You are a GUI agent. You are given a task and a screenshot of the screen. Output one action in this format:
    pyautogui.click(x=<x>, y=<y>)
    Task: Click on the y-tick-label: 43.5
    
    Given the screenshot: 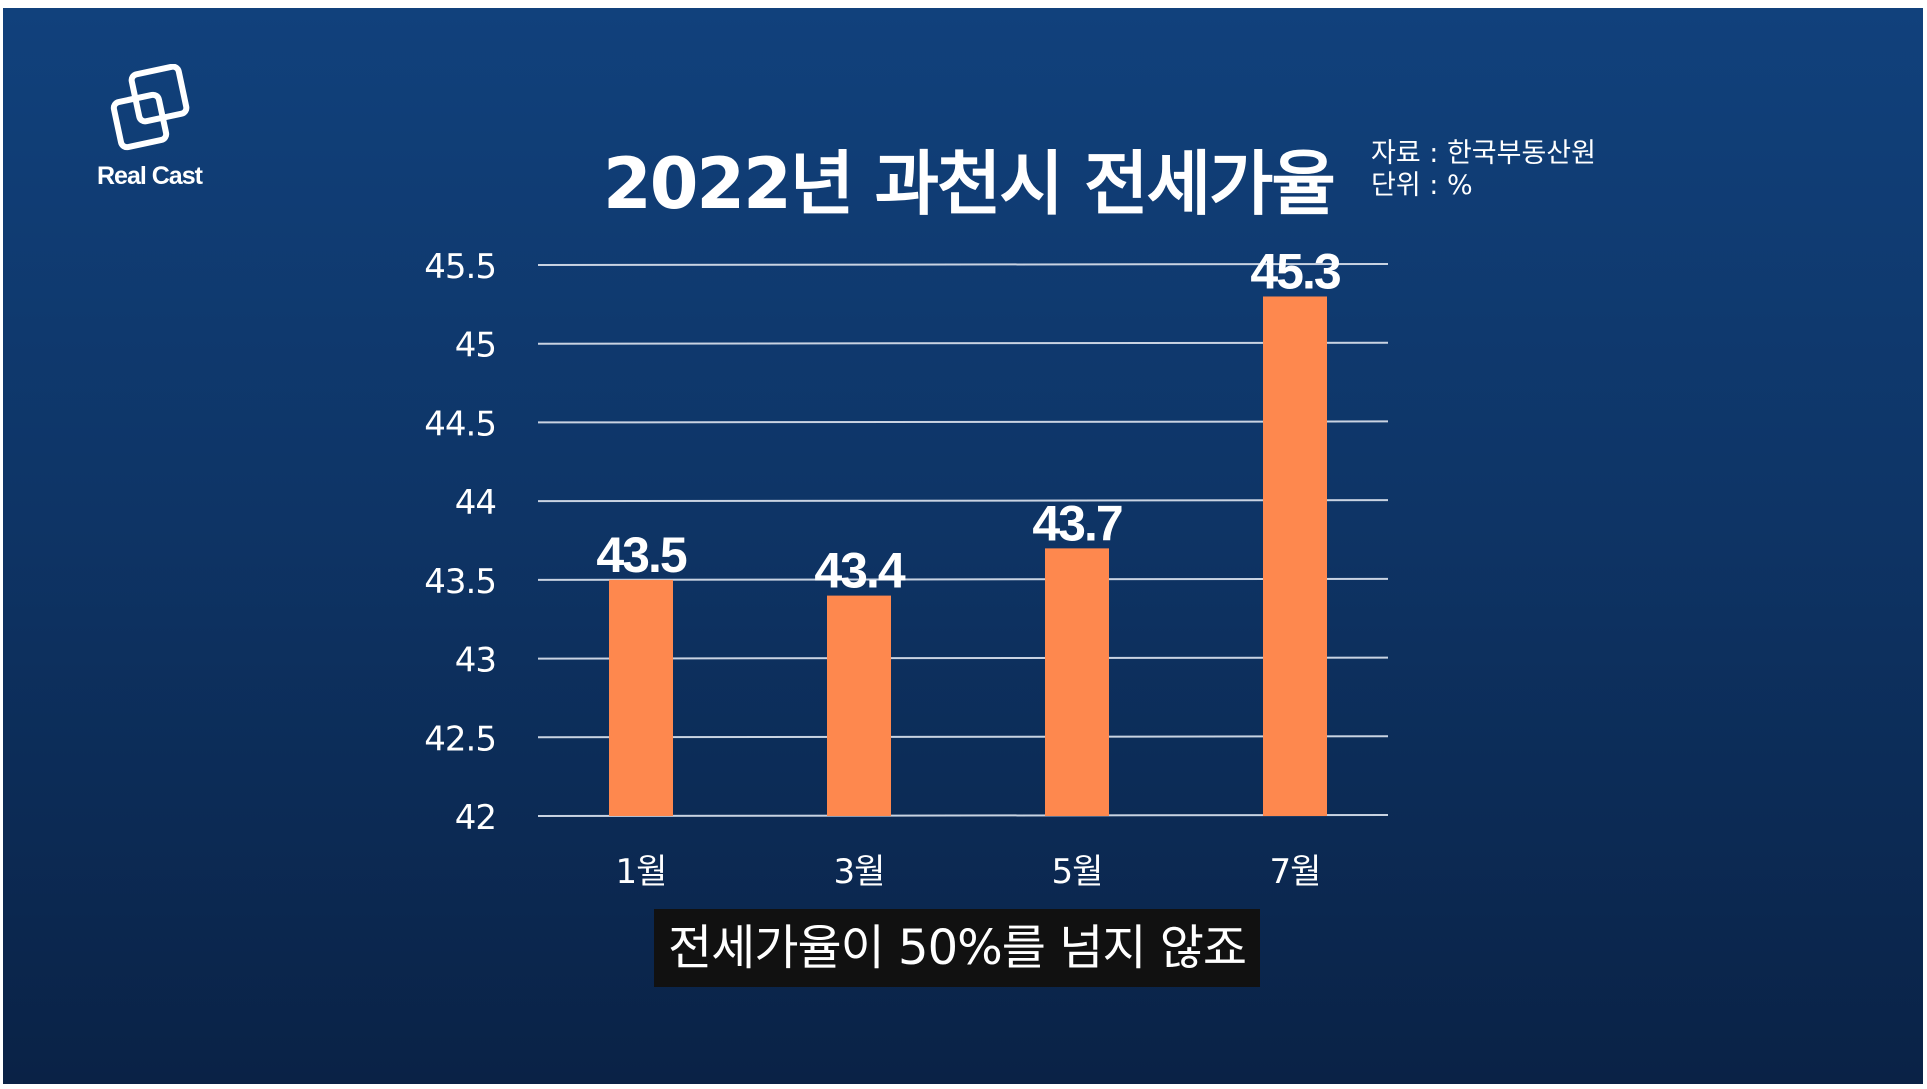 What is the action you would take?
    pyautogui.click(x=460, y=582)
    